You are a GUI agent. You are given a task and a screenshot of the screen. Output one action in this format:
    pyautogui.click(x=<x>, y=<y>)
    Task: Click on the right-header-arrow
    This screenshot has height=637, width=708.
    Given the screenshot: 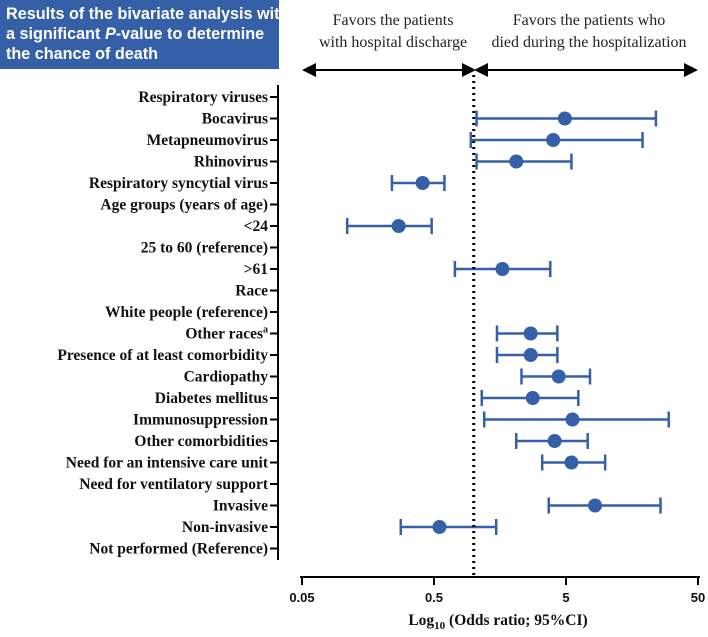 What is the action you would take?
    pyautogui.click(x=586, y=70)
    